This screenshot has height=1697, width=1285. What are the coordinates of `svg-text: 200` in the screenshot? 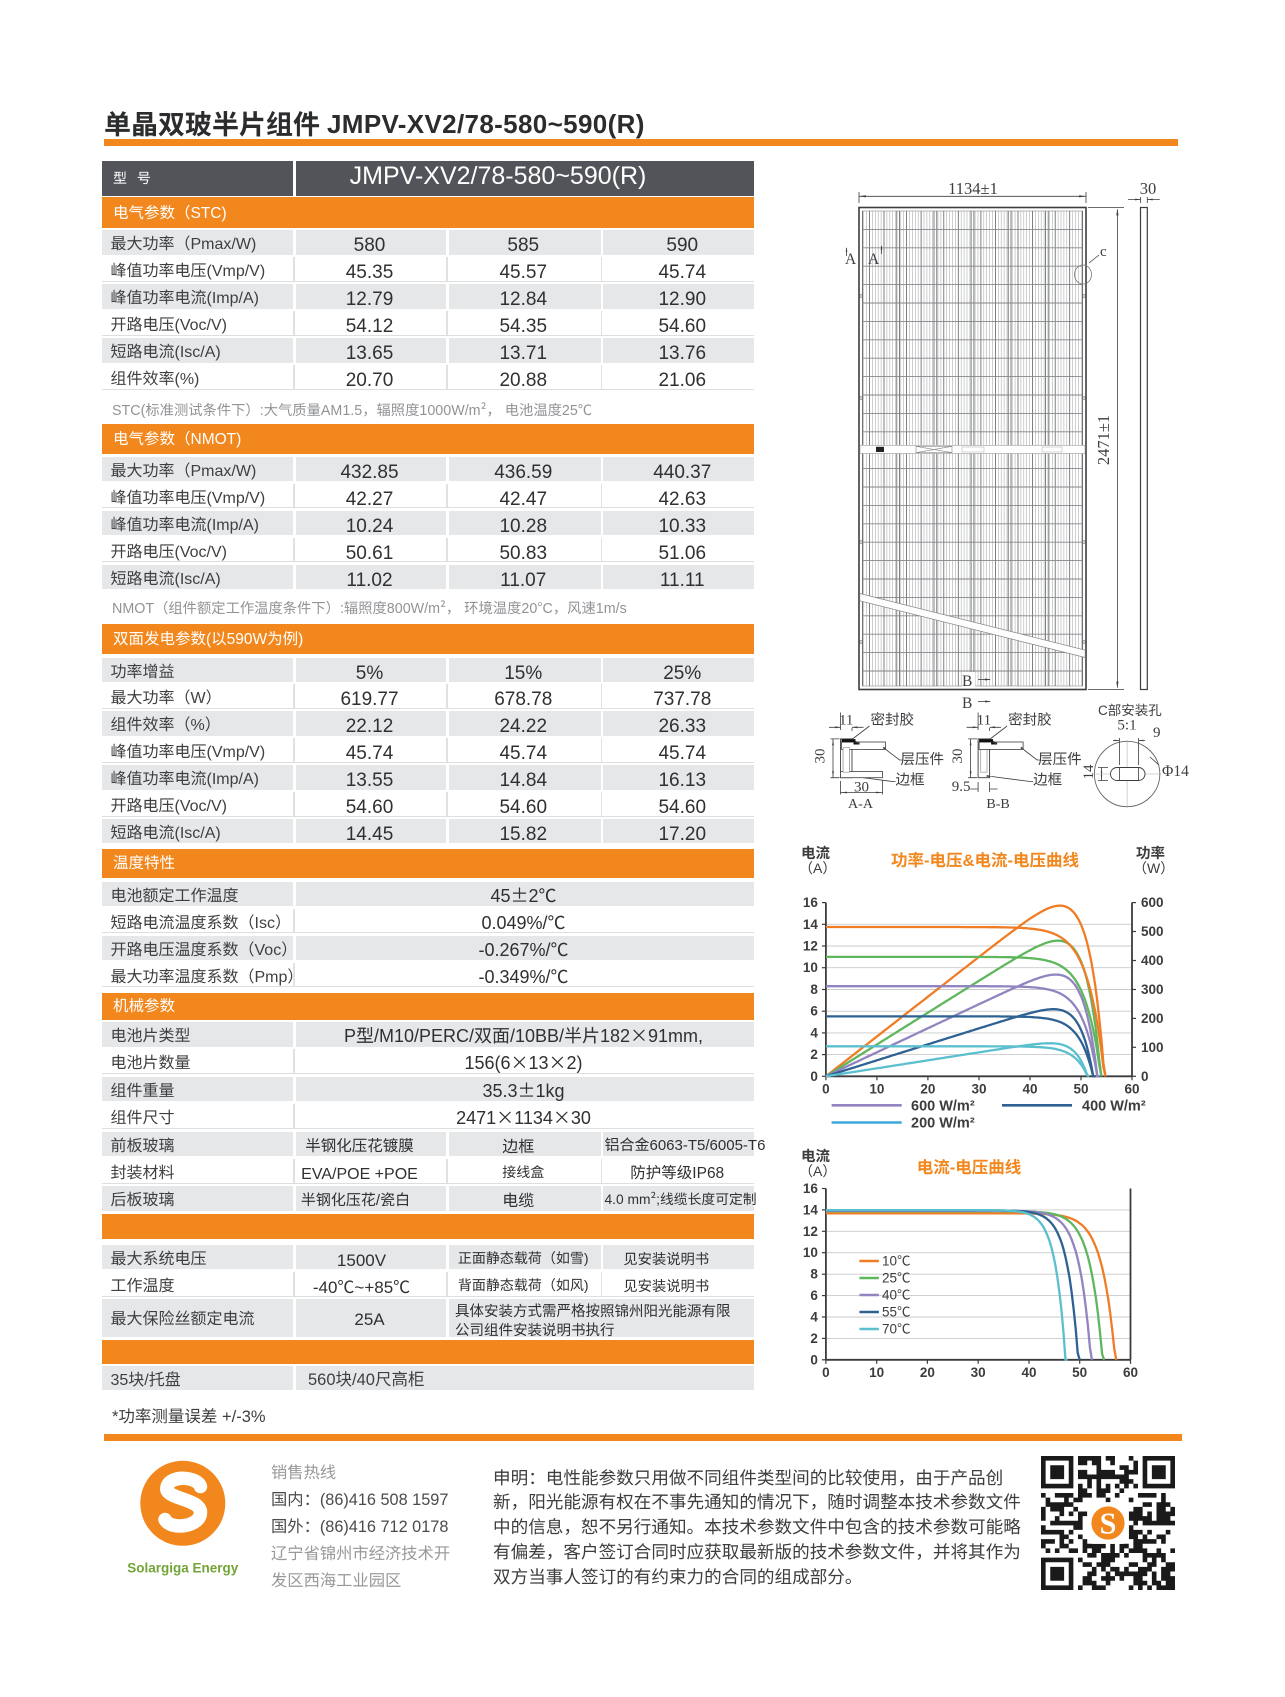 It's located at (1152, 1017).